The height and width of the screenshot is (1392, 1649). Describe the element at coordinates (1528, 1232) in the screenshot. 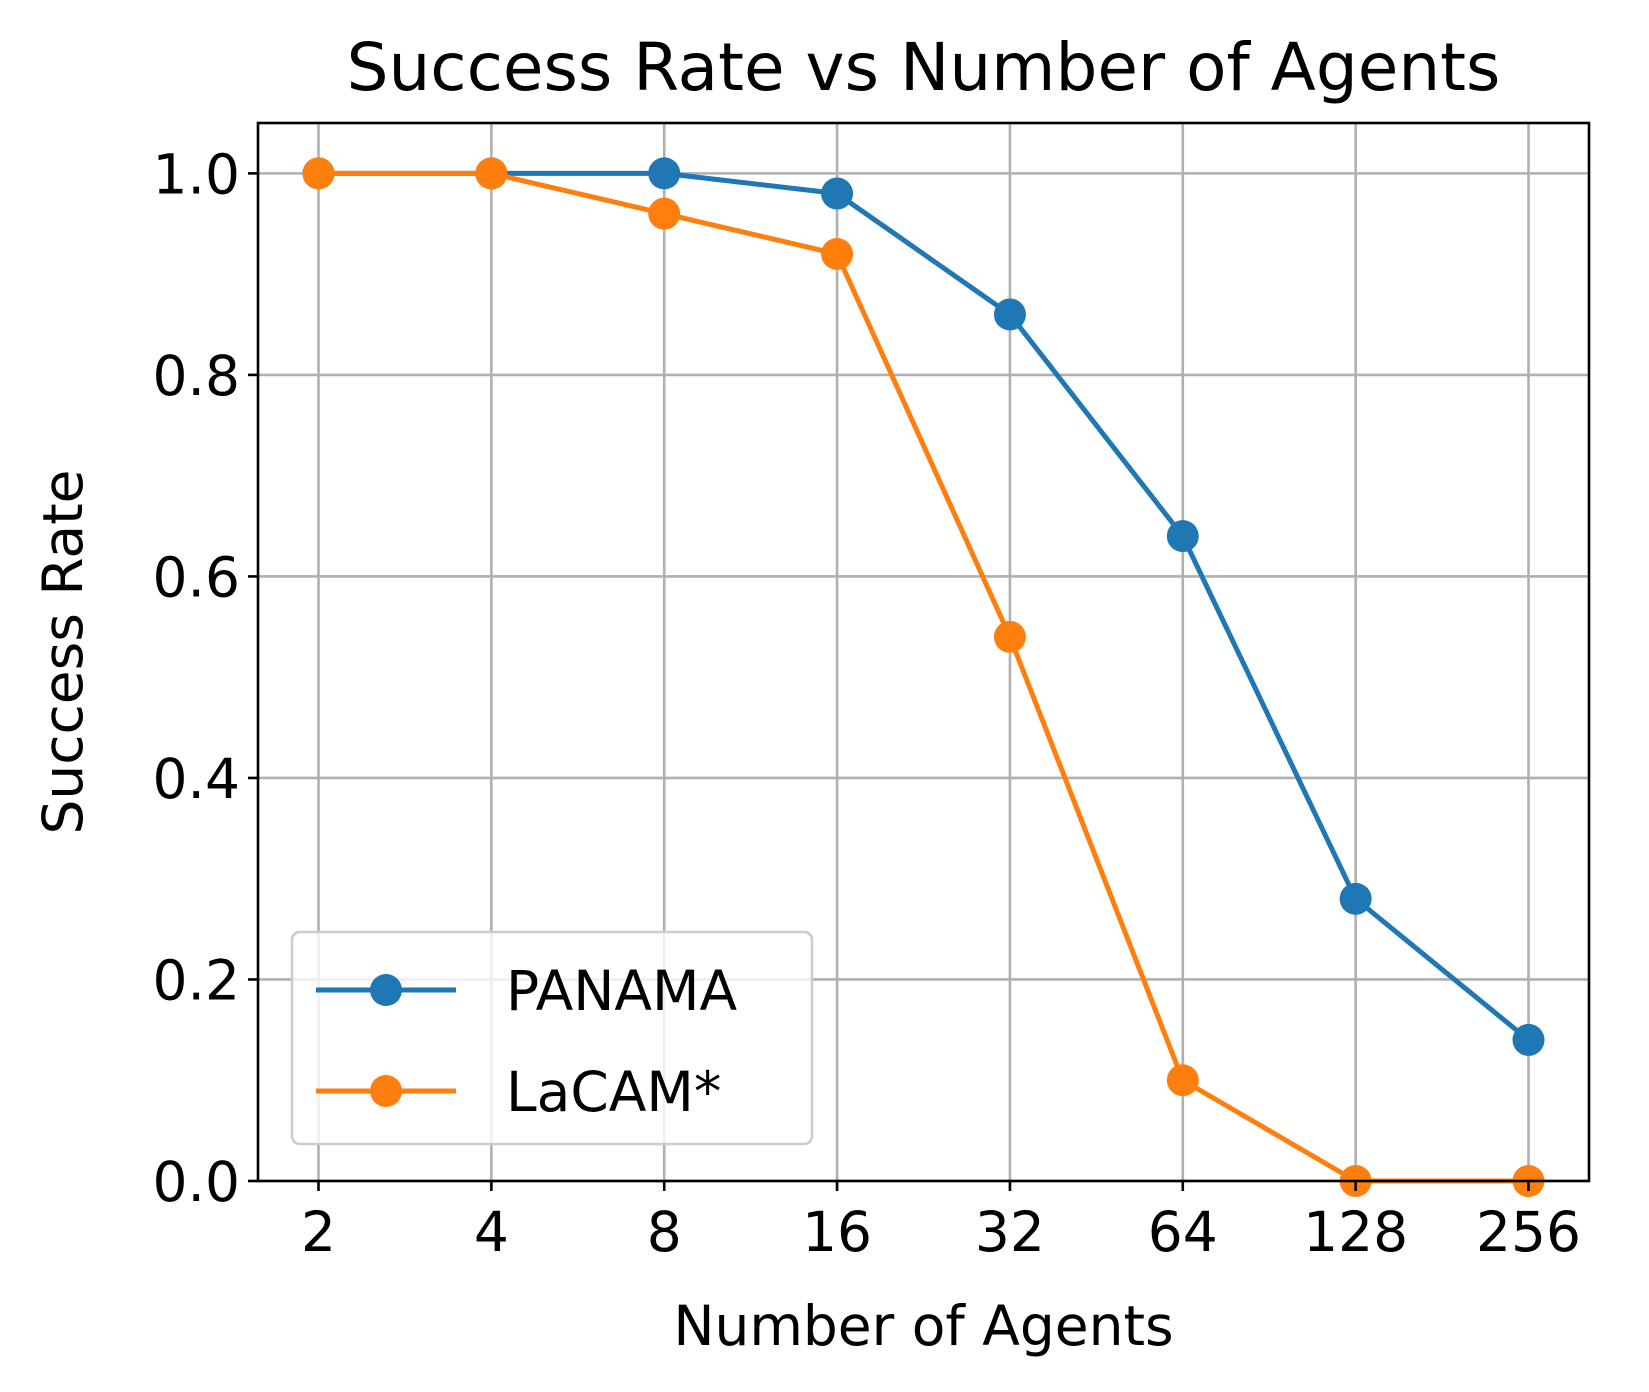

I see `x-tick-label: 256` at that location.